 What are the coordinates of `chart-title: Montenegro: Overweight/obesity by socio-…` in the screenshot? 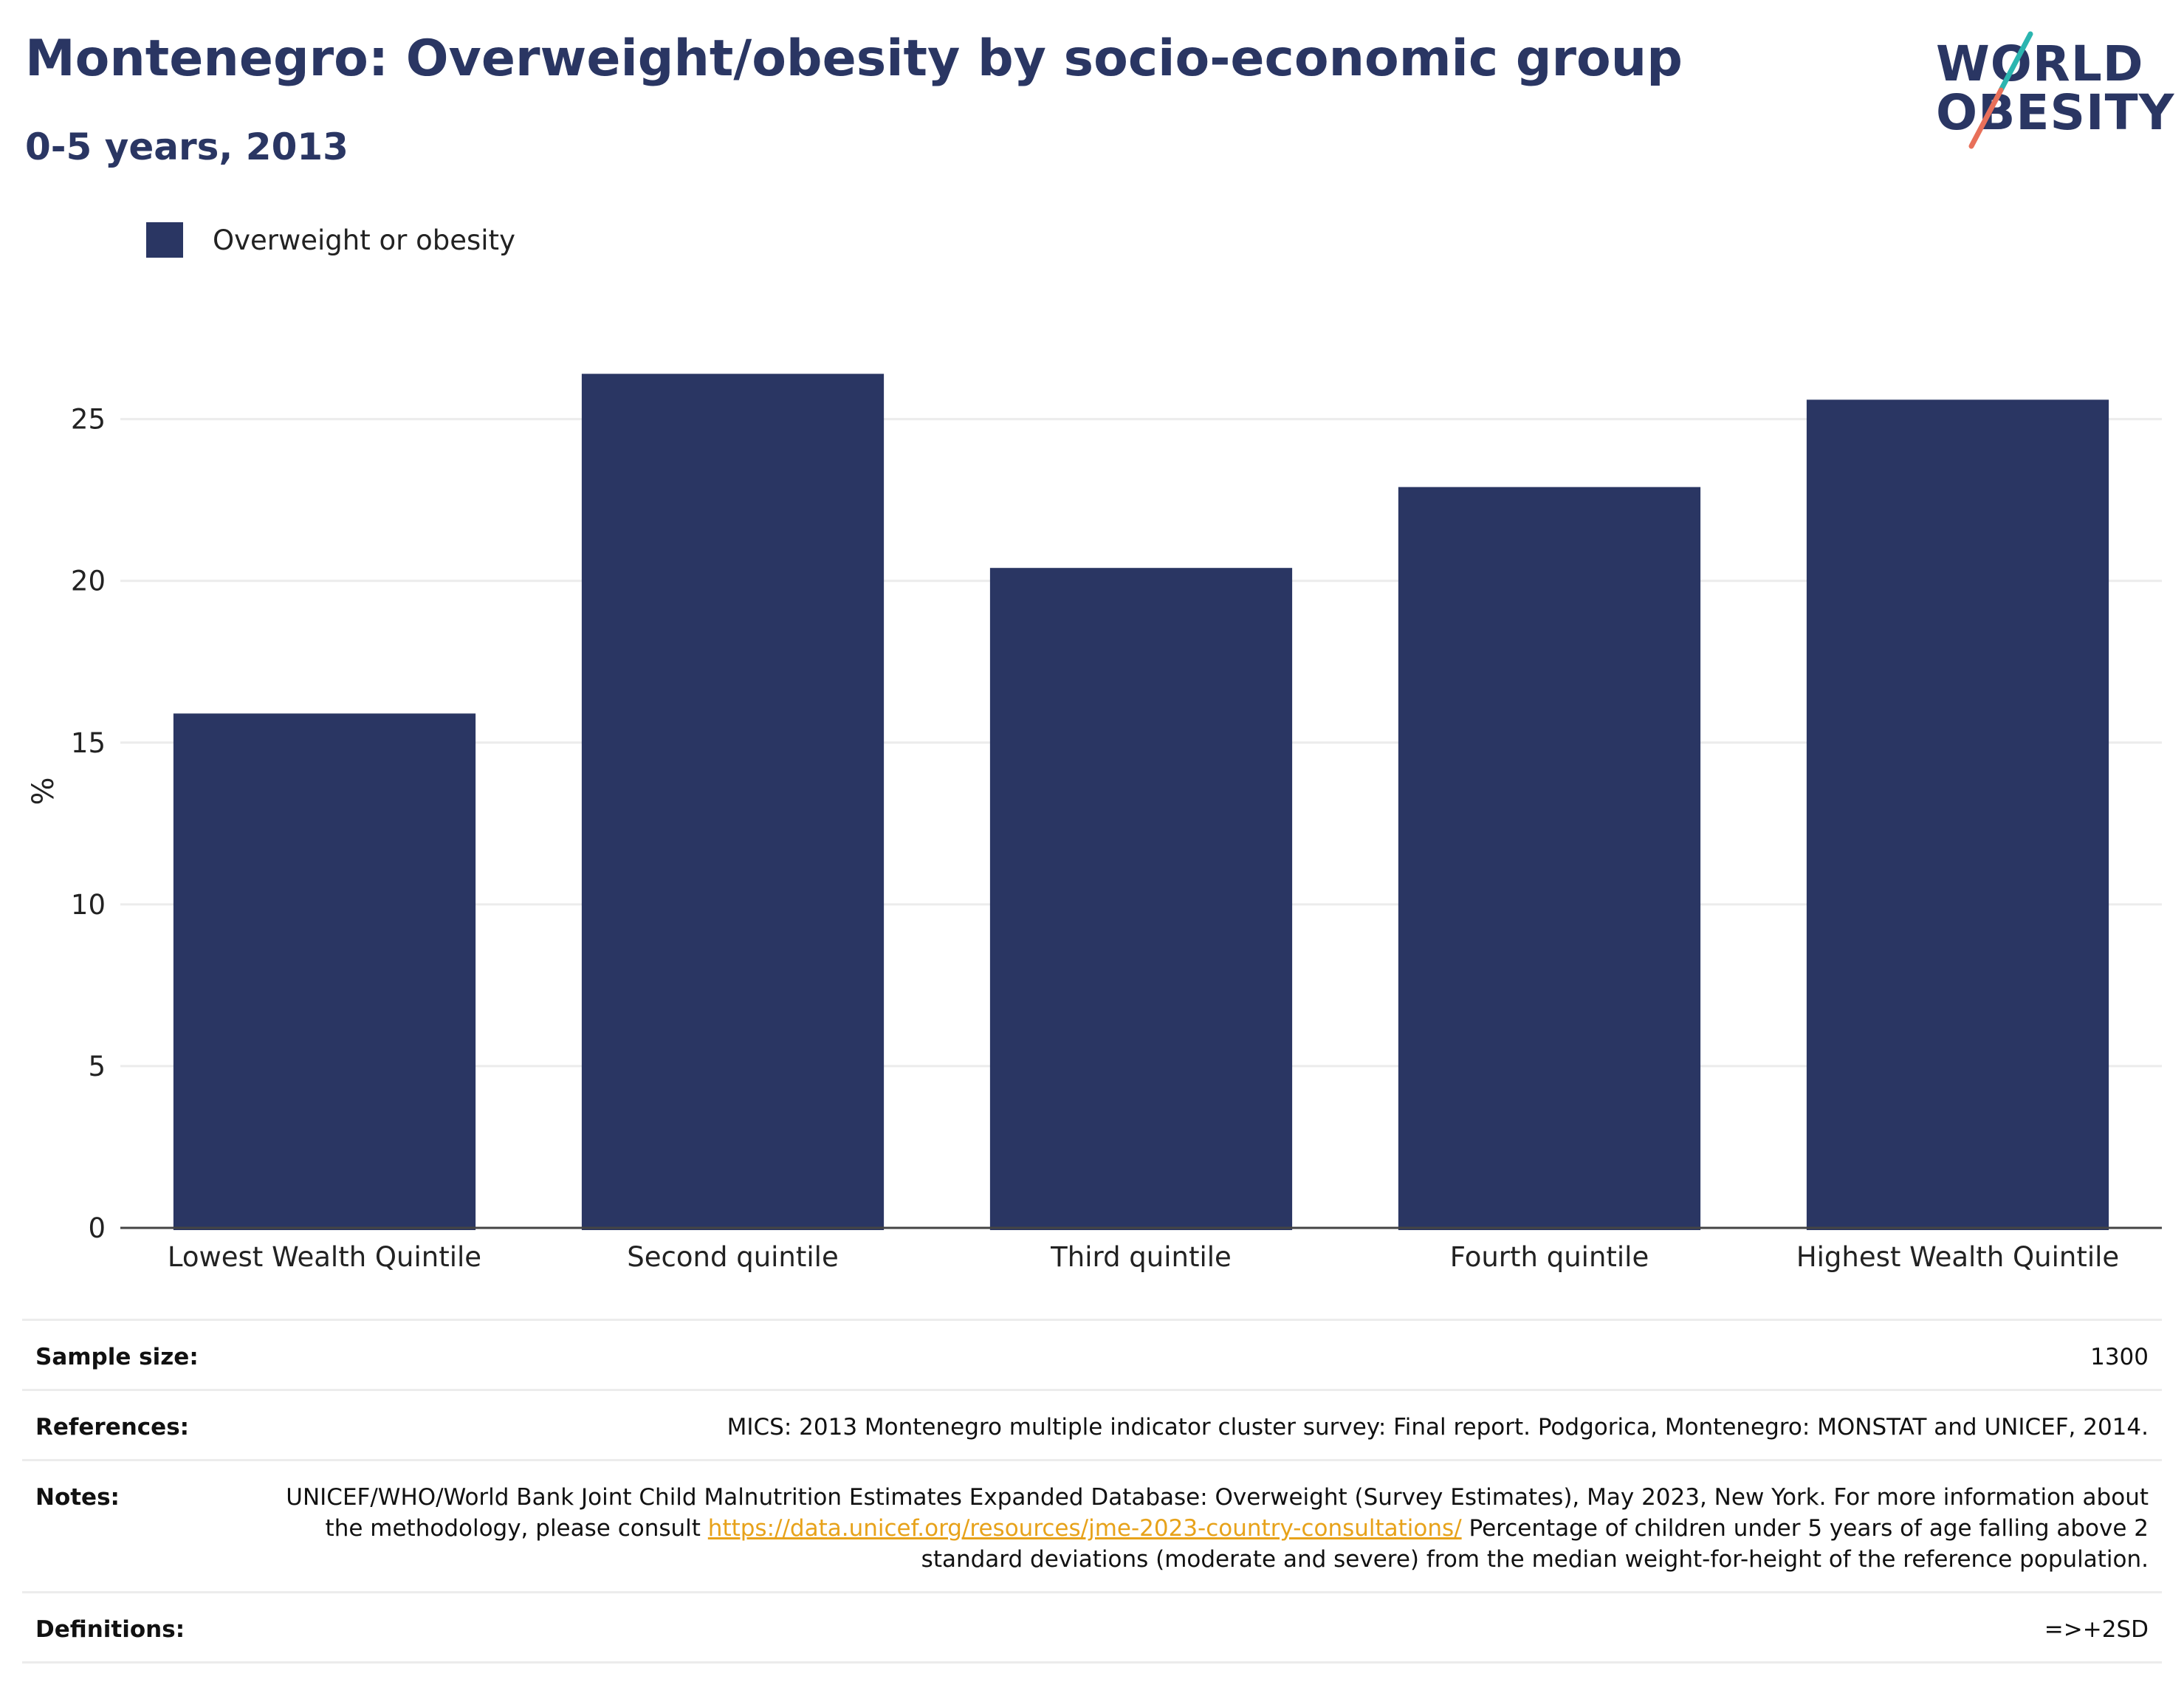 It's located at (854, 59).